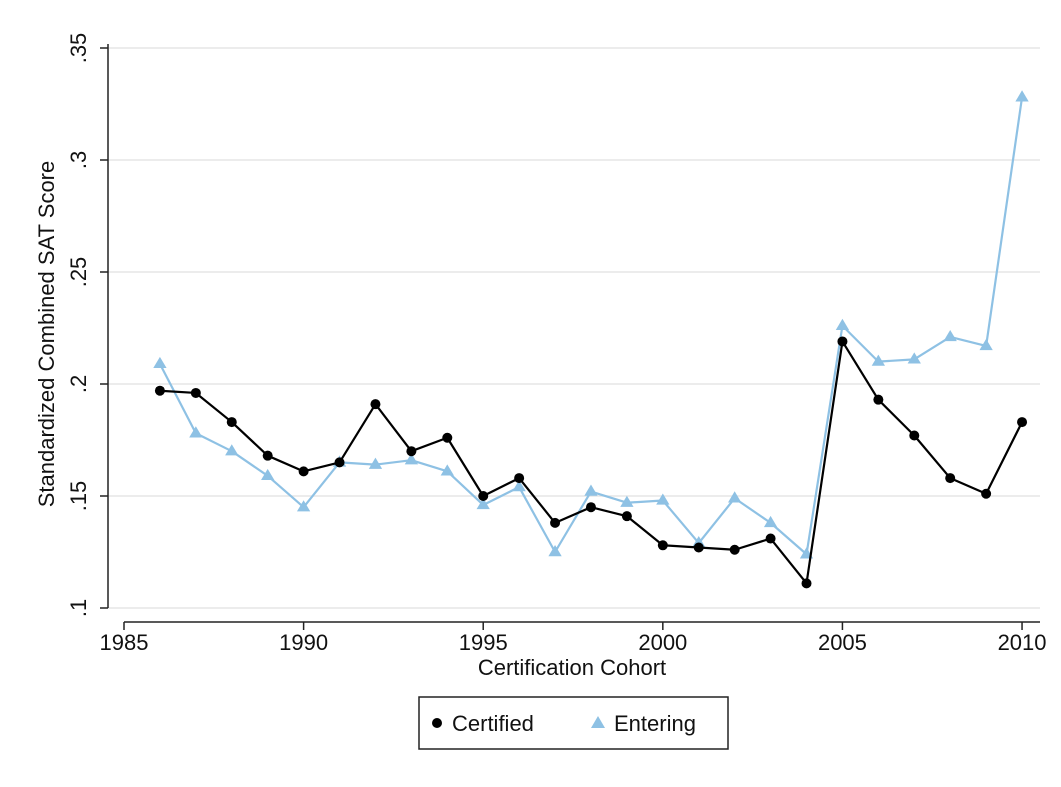  I want to click on y-tick-label: .15, so click(78, 496).